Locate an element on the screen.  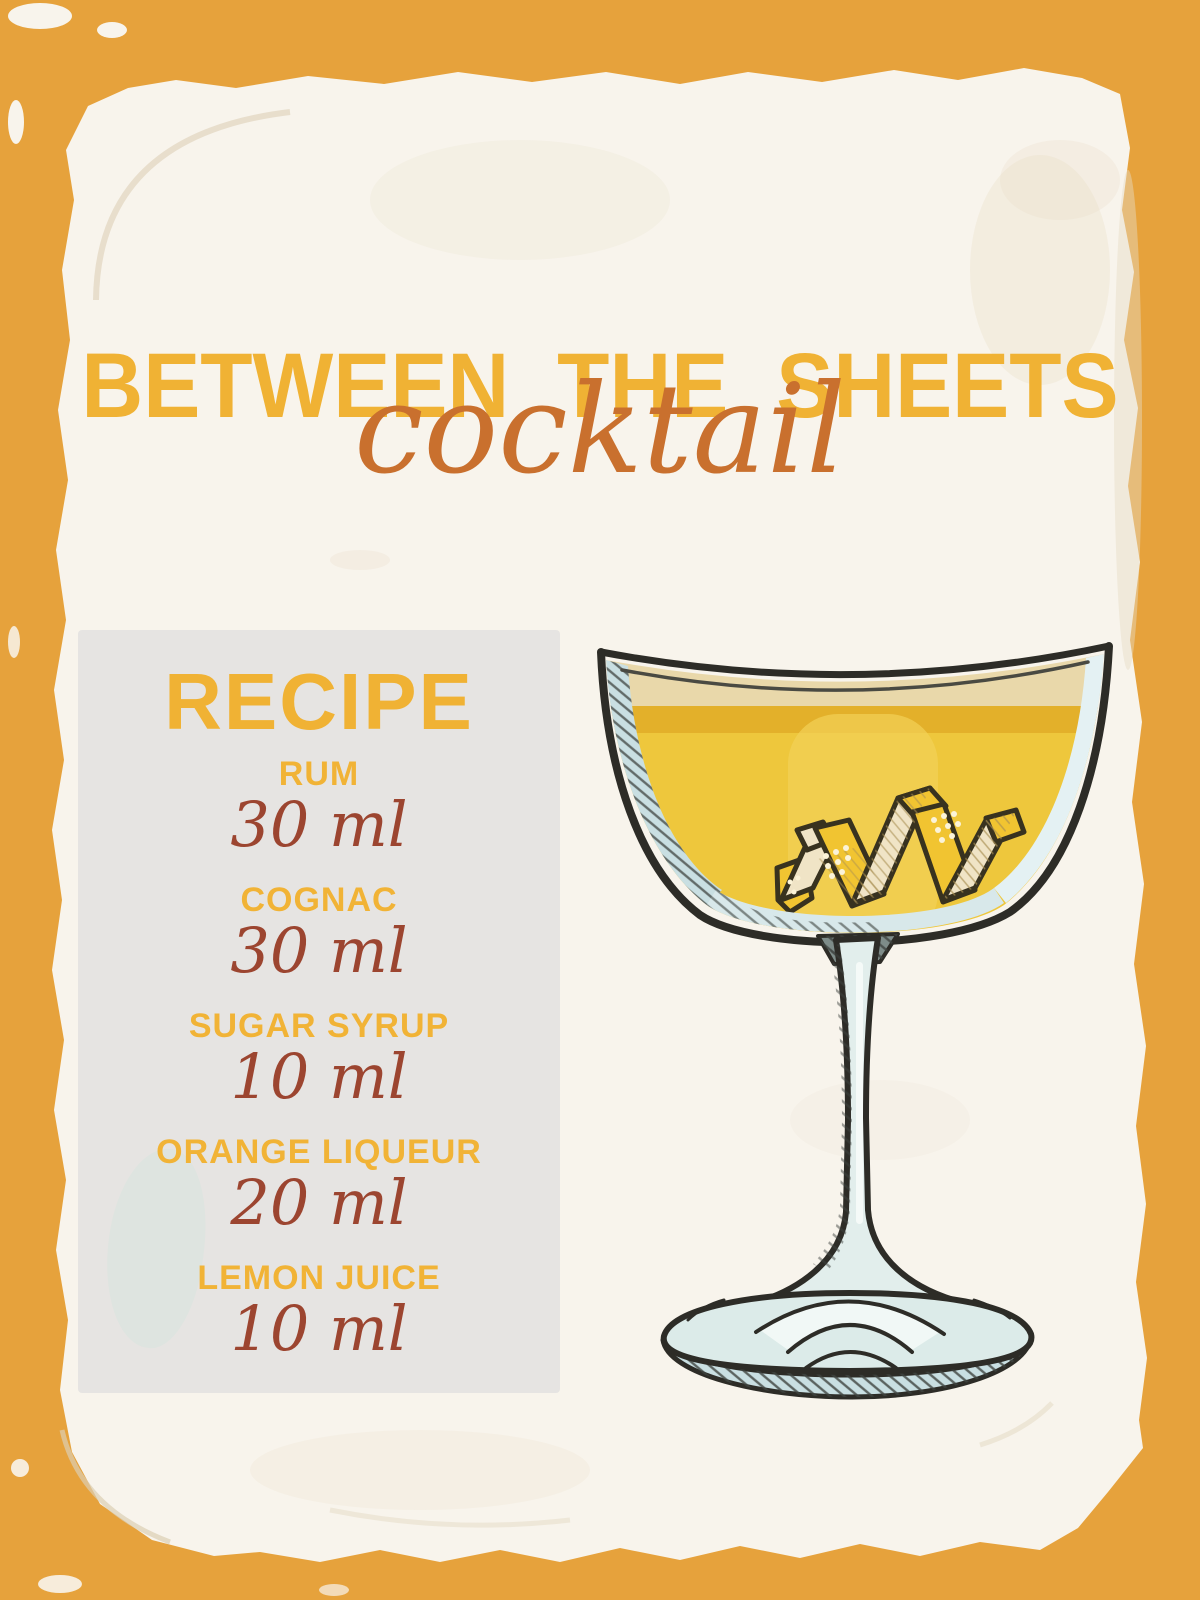
twist-shading is located at coordinates (901, 847).